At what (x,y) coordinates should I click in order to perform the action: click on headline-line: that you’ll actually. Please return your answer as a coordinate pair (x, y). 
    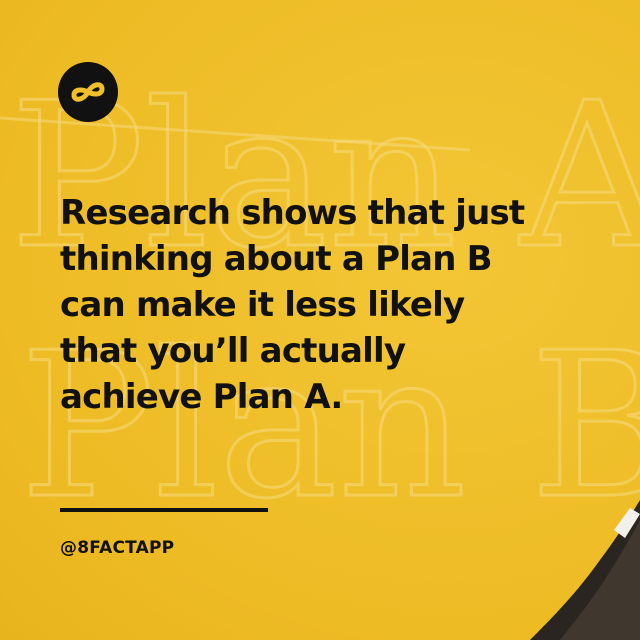
    Looking at the image, I should click on (233, 351).